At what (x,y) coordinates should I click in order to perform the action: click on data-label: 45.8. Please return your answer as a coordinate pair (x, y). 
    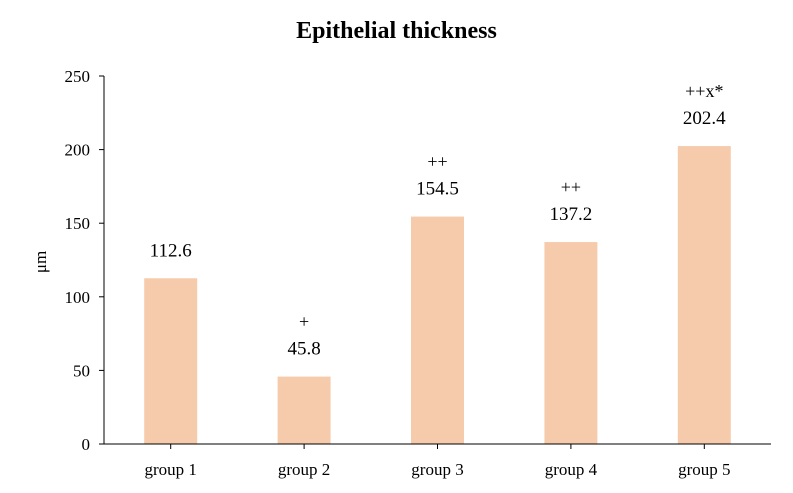
    Looking at the image, I should click on (303, 349).